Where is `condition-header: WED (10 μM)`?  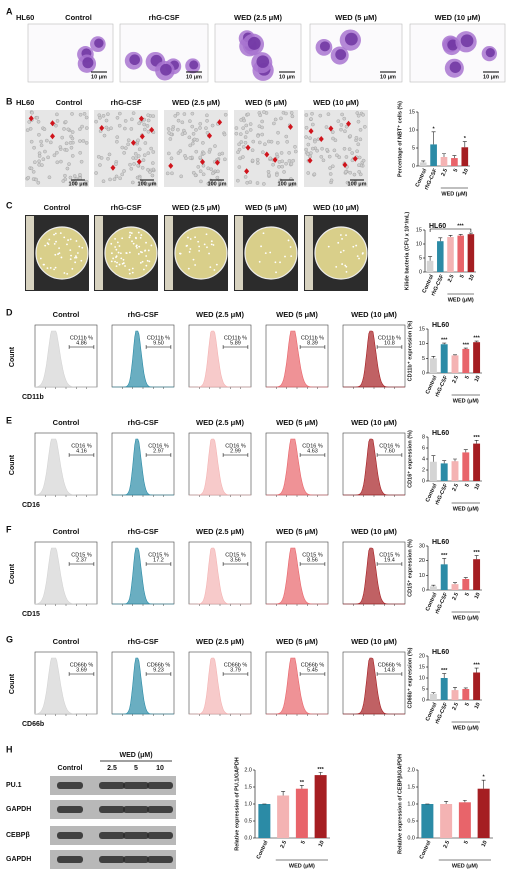 condition-header: WED (10 μM) is located at coordinates (374, 422).